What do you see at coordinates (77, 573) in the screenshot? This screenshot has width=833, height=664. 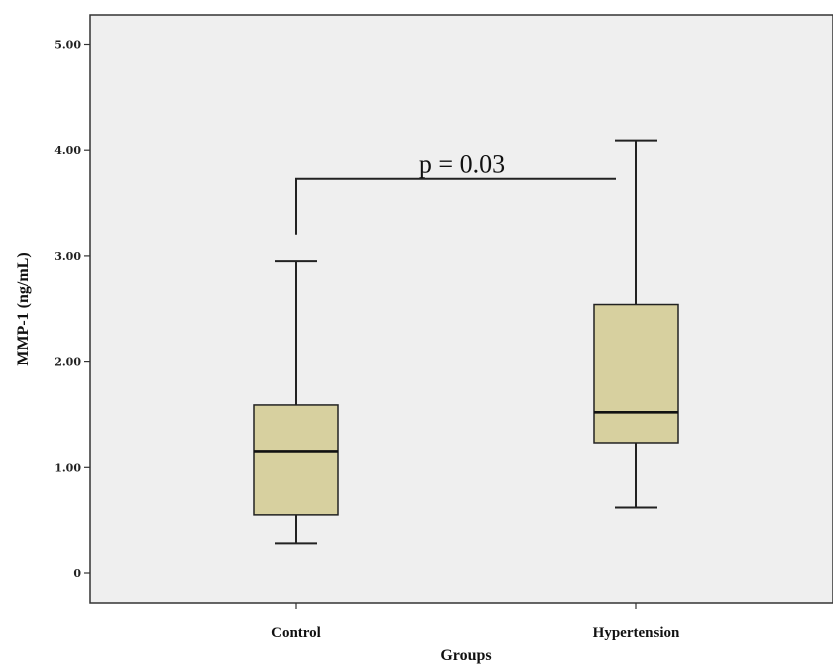 I see `y-tick-label: 0` at bounding box center [77, 573].